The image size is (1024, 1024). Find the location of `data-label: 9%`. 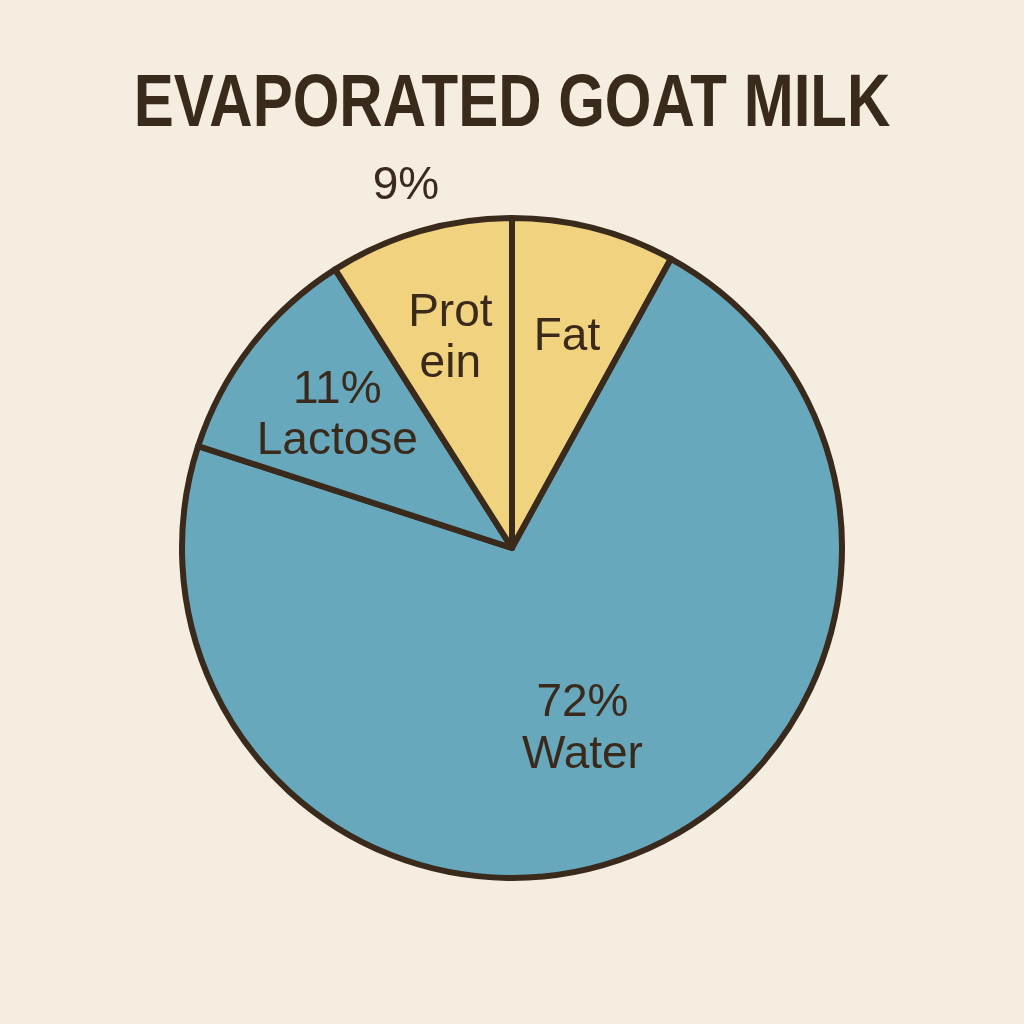

data-label: 9% is located at coordinates (406, 183).